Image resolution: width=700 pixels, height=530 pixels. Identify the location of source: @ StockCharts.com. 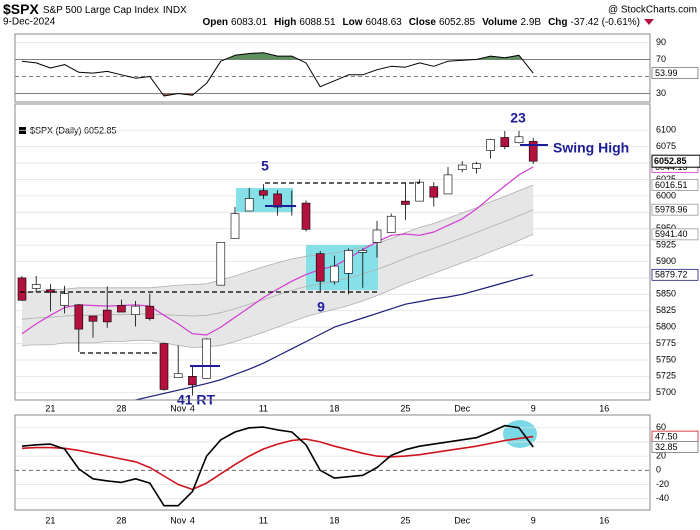
(652, 10).